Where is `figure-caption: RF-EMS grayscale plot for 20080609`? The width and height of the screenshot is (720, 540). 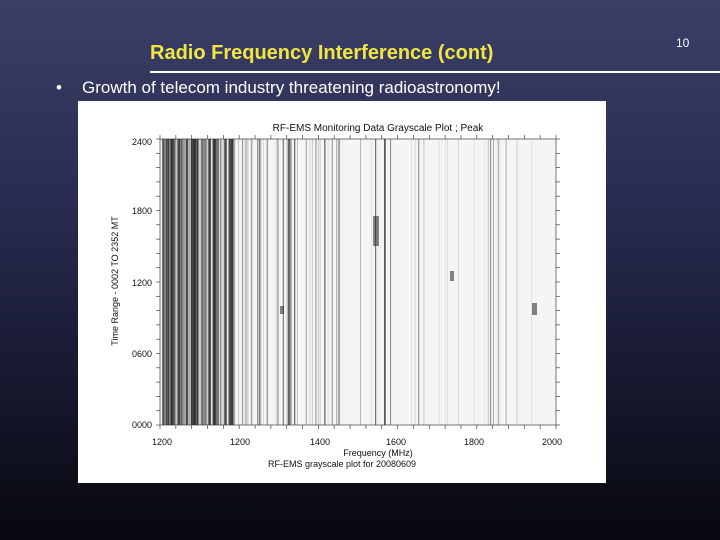
figure-caption: RF-EMS grayscale plot for 20080609 is located at coordinates (342, 464).